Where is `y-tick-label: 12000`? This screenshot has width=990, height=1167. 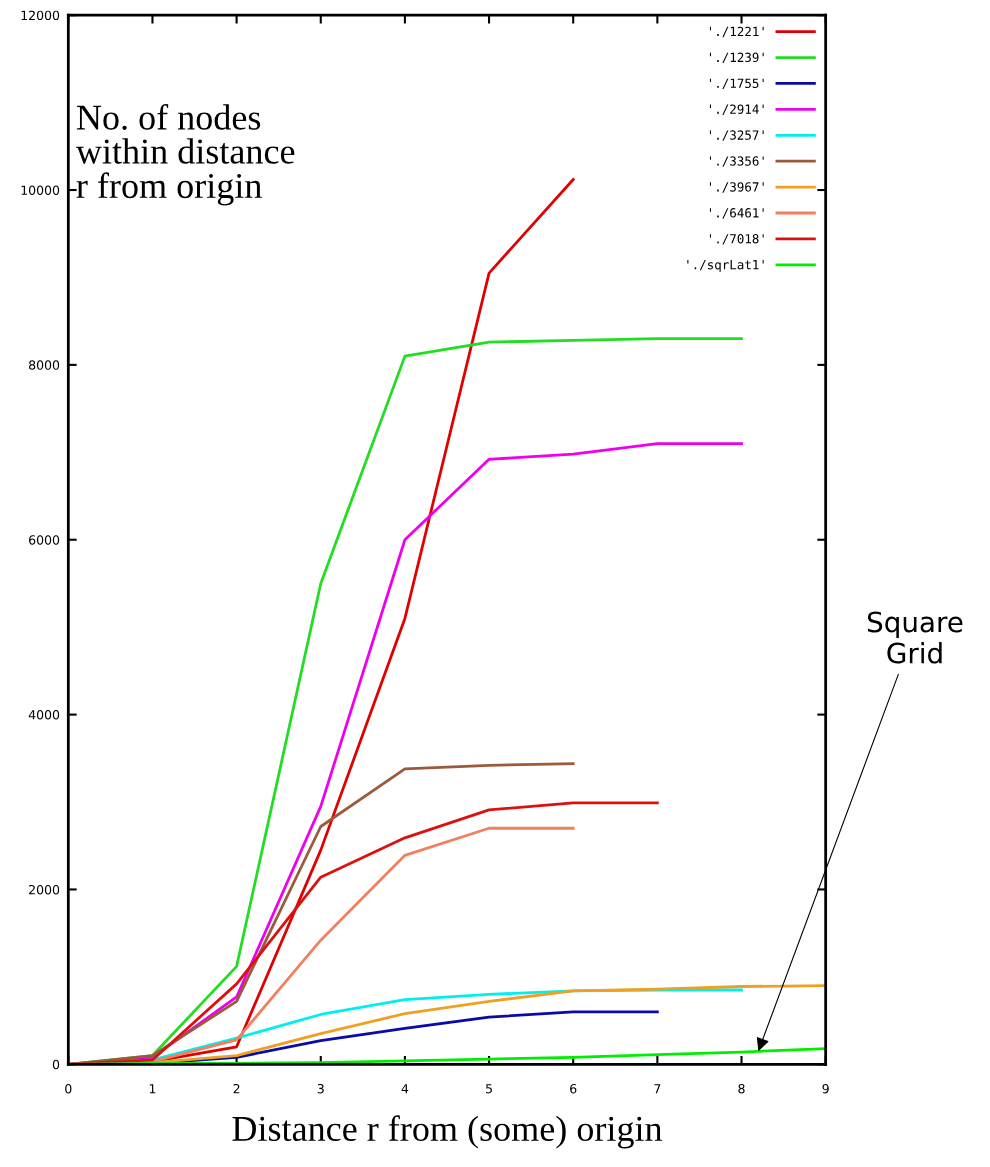 y-tick-label: 12000 is located at coordinates (40, 15).